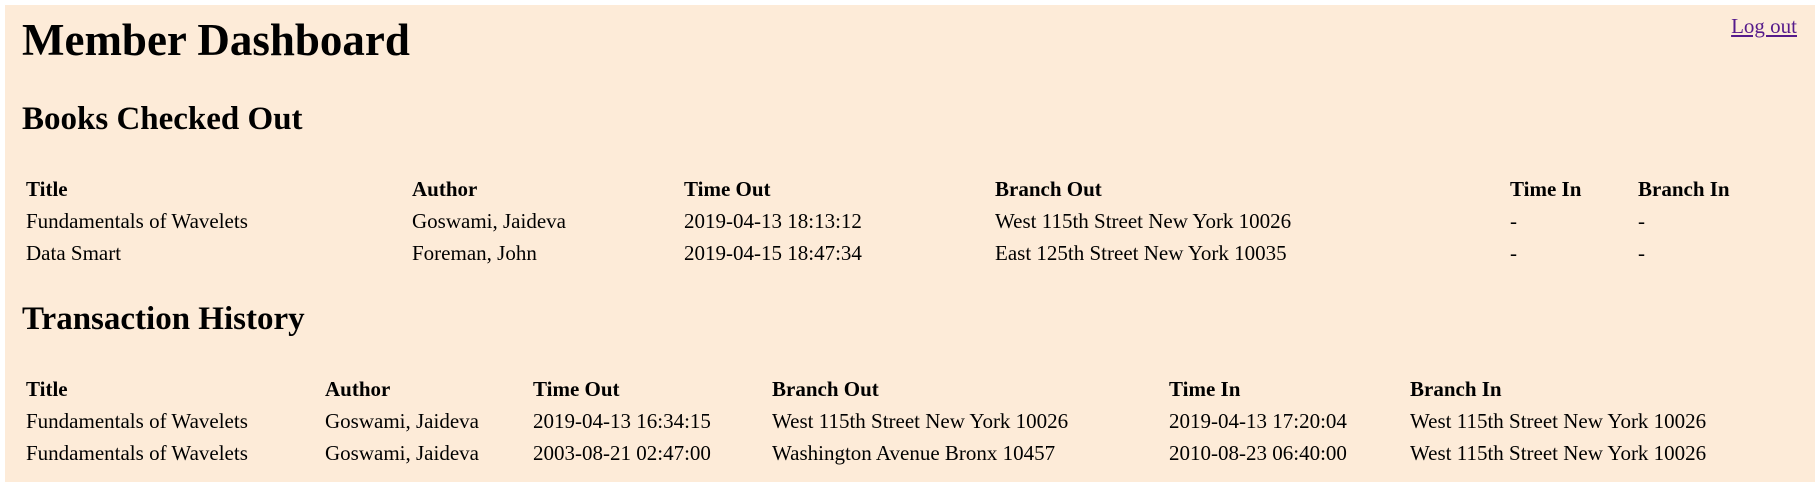  Describe the element at coordinates (773, 252) in the screenshot. I see `cell-time-out: 2019-04-15 18:47:34` at that location.